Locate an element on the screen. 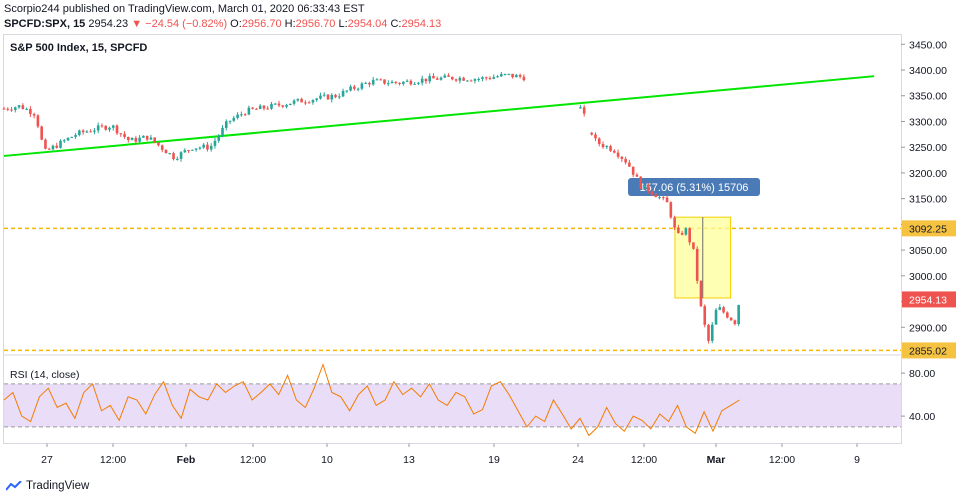 The image size is (960, 498). time-tick-label: 27 is located at coordinates (47, 460).